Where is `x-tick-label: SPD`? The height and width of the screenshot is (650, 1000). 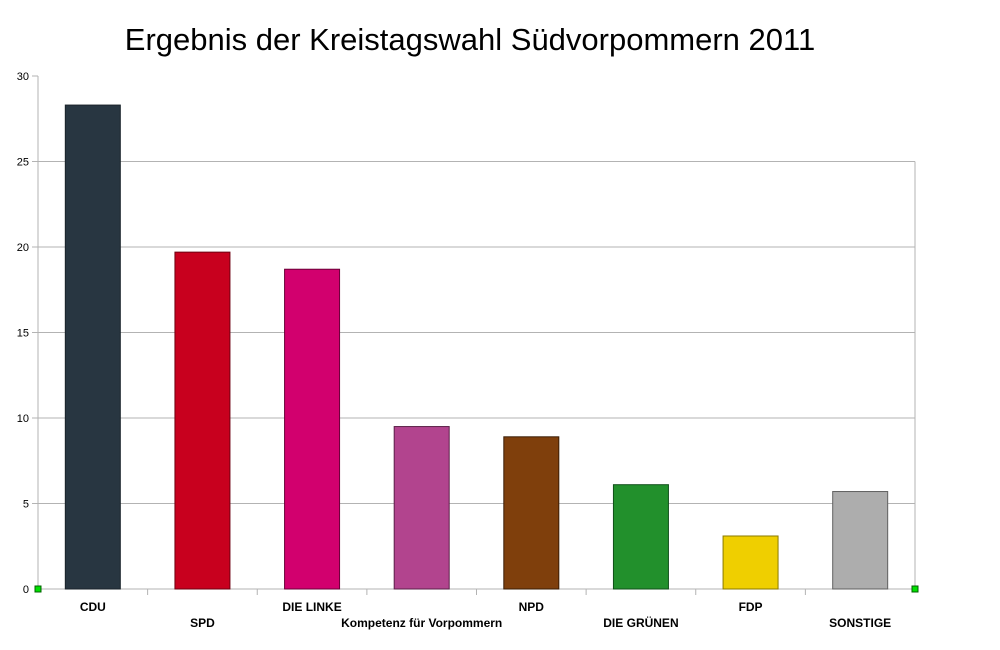
x-tick-label: SPD is located at coordinates (202, 623).